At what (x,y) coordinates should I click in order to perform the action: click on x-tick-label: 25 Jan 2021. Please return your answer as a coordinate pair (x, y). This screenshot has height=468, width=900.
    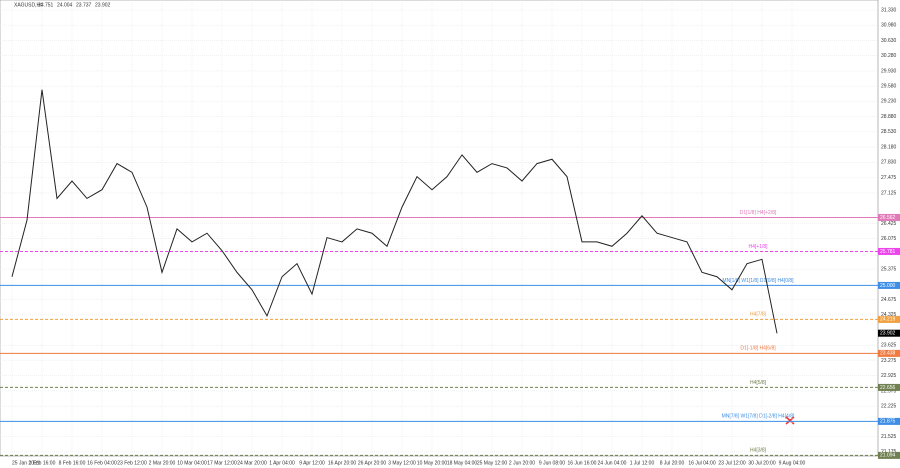
    Looking at the image, I should click on (26, 463).